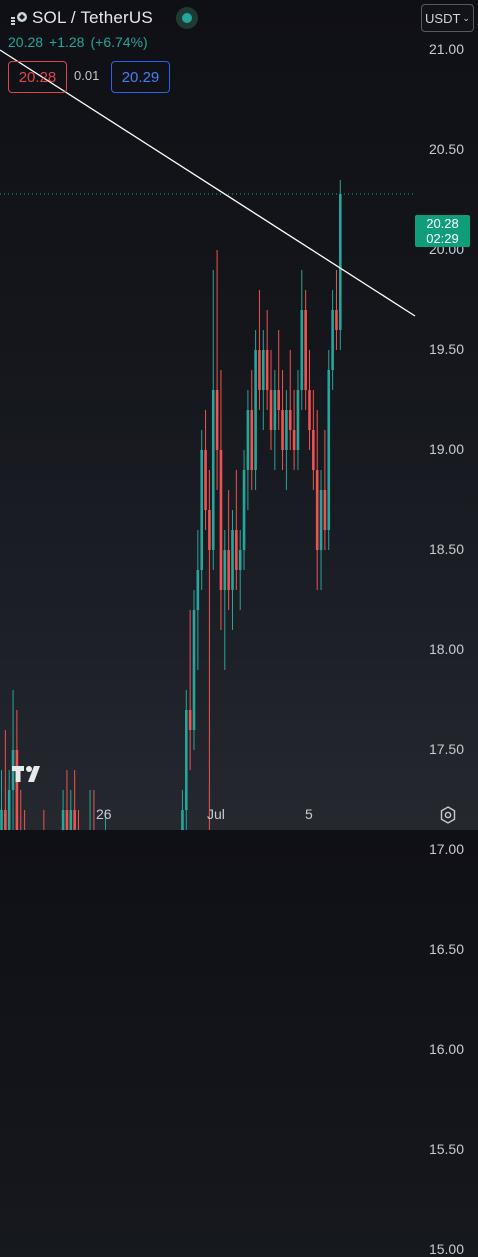  I want to click on current-price-tag: 20.28 02:29, so click(442, 231).